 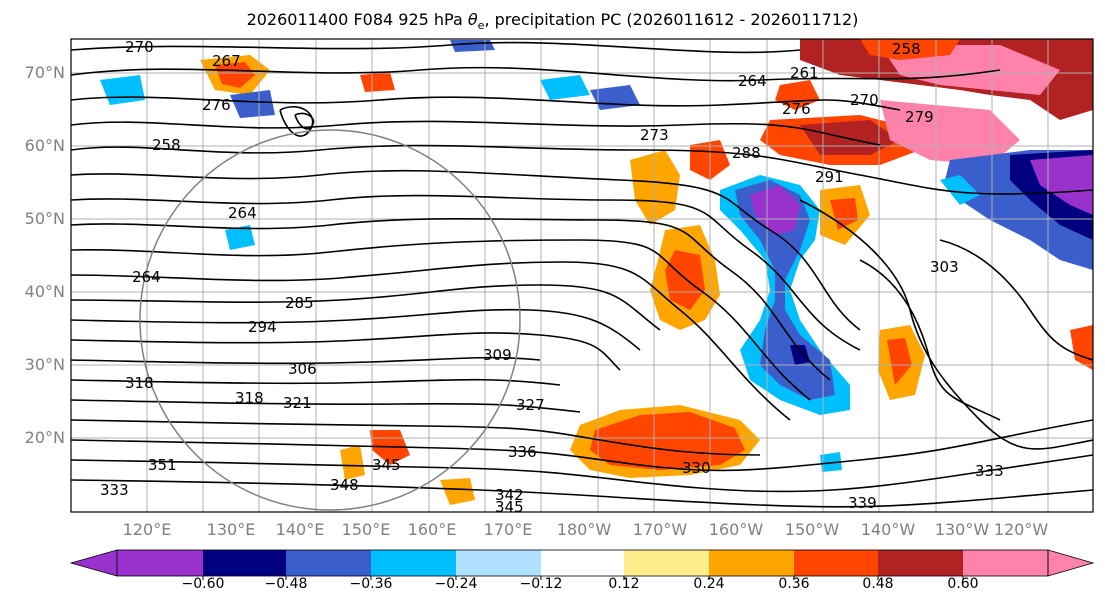 What do you see at coordinates (541, 584) in the screenshot?
I see `colorbar-tick-label: −0.12` at bounding box center [541, 584].